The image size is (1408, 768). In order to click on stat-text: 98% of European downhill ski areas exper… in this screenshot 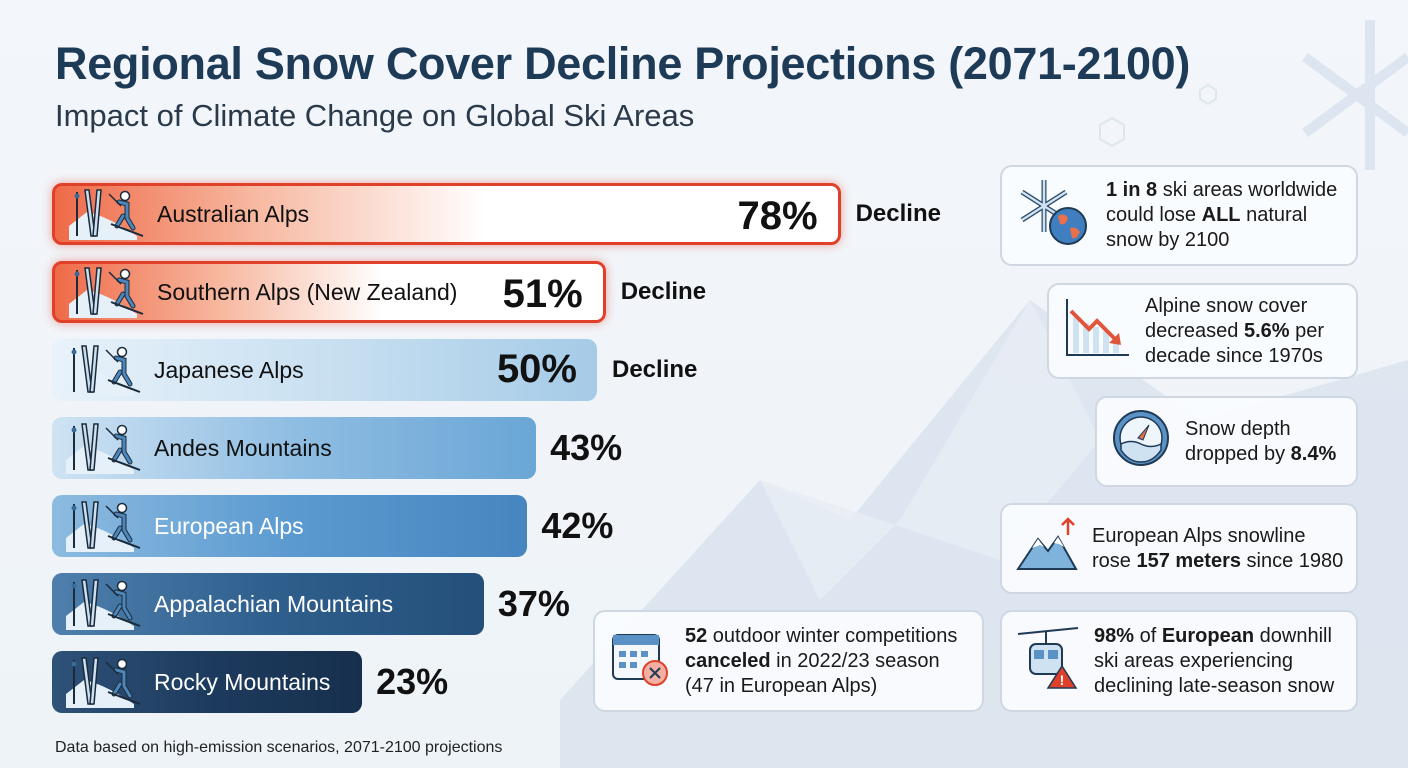, I will do `click(1225, 661)`.